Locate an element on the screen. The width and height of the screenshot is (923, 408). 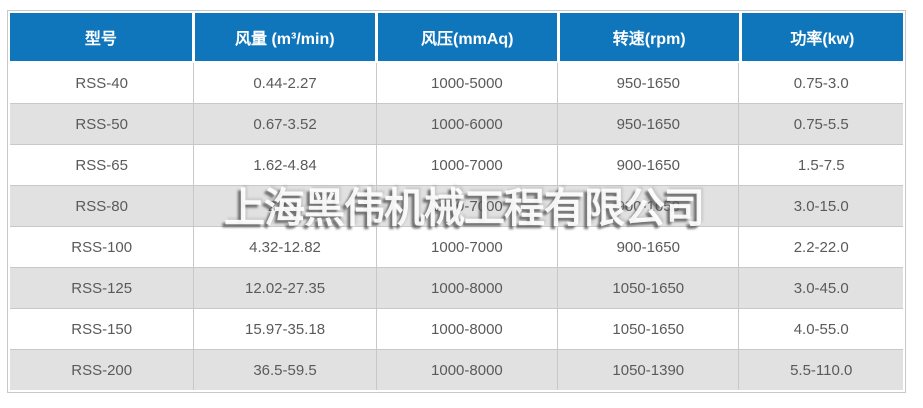
header-cell-4: 功率(kw) is located at coordinates (822, 37).